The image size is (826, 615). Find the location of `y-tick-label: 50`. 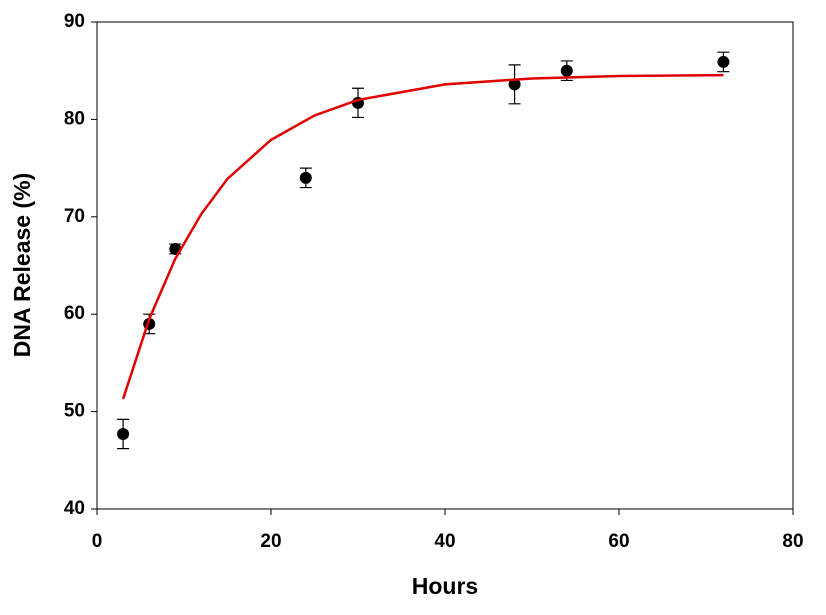

y-tick-label: 50 is located at coordinates (74, 411).